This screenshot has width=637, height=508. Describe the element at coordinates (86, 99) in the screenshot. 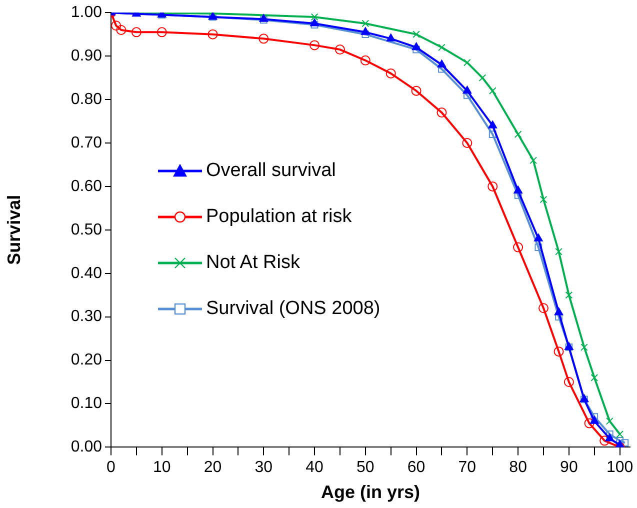

I see `y-tick-label: 0.80` at that location.